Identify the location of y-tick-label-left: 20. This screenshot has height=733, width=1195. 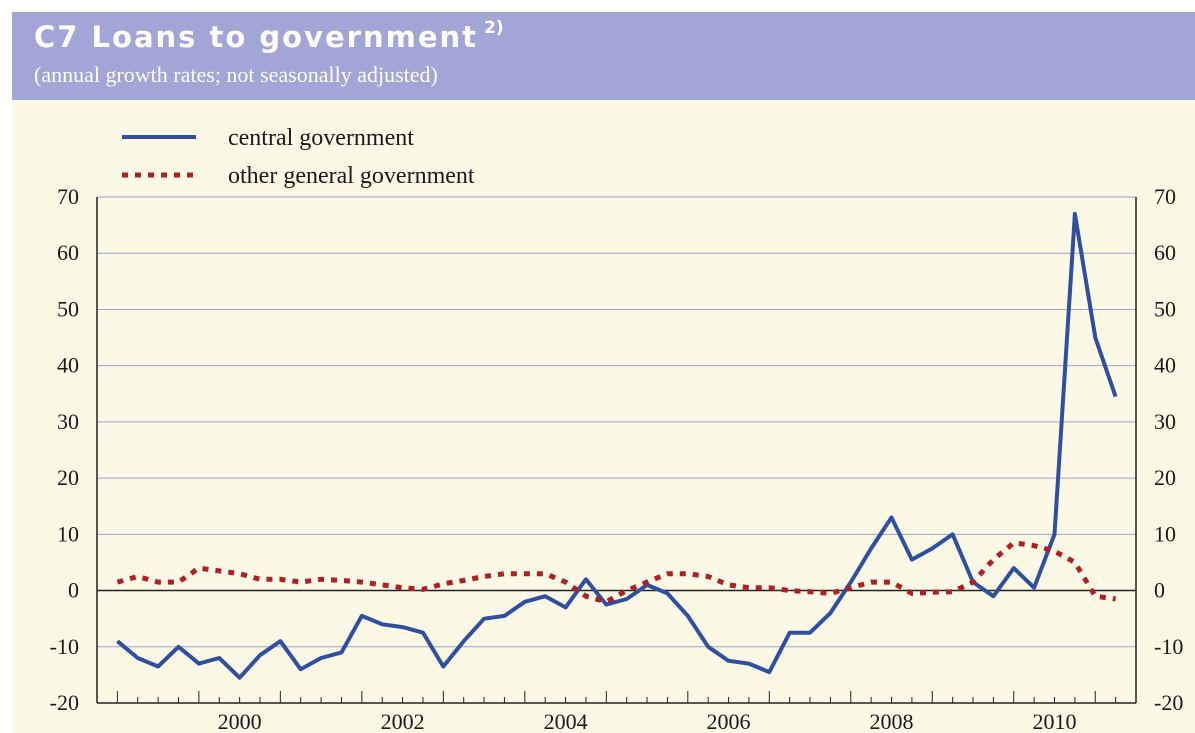
(68, 477).